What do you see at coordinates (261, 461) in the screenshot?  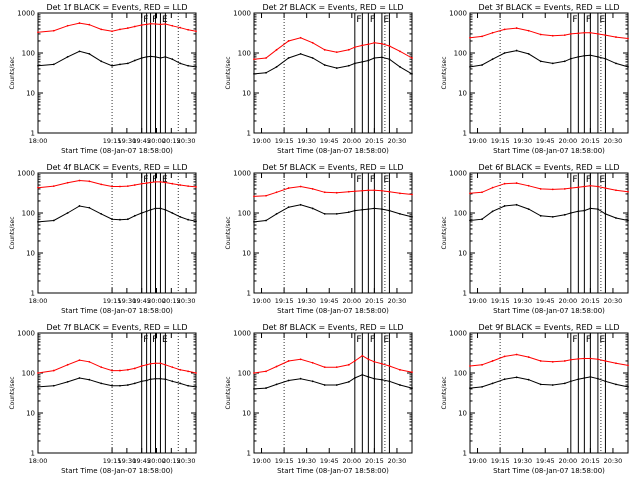 I see `x-tick-label: 19:00` at bounding box center [261, 461].